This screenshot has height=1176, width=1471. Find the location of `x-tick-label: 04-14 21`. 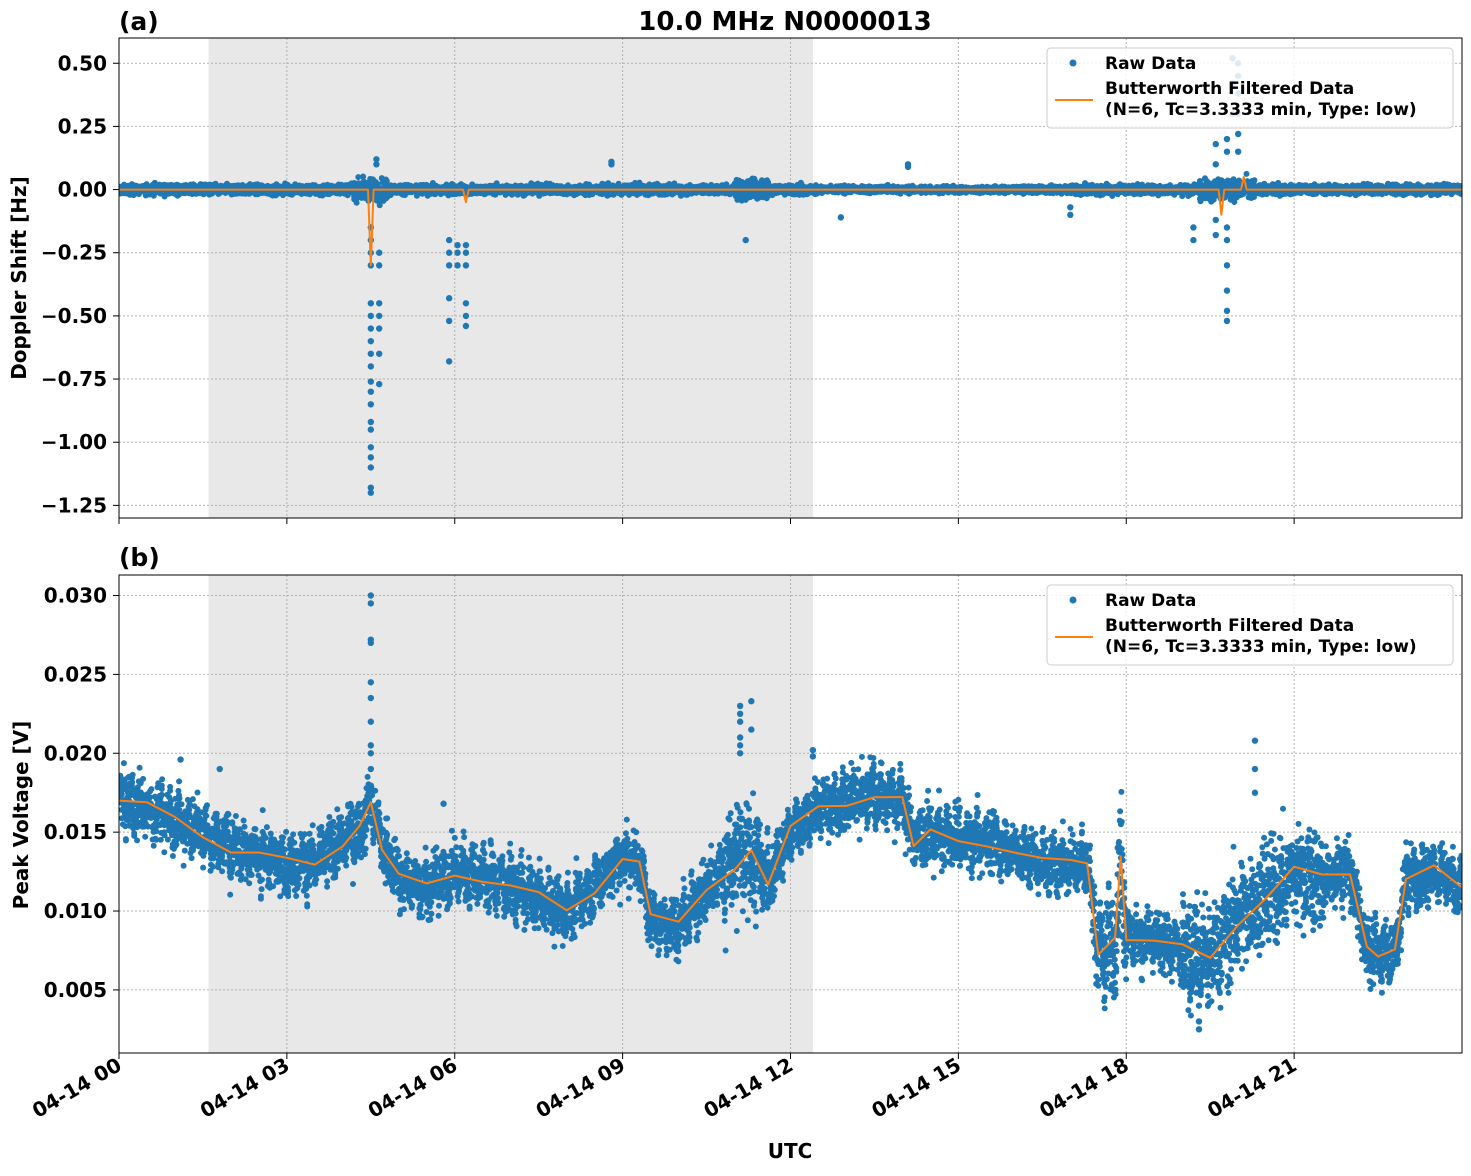

x-tick-label: 04-14 21 is located at coordinates (1252, 1088).